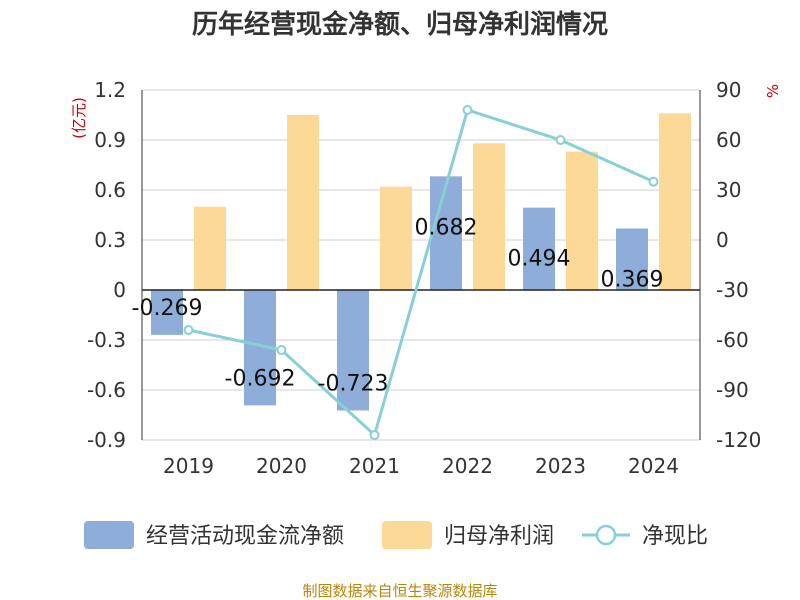  Describe the element at coordinates (260, 378) in the screenshot. I see `data-label: -0.692` at that location.